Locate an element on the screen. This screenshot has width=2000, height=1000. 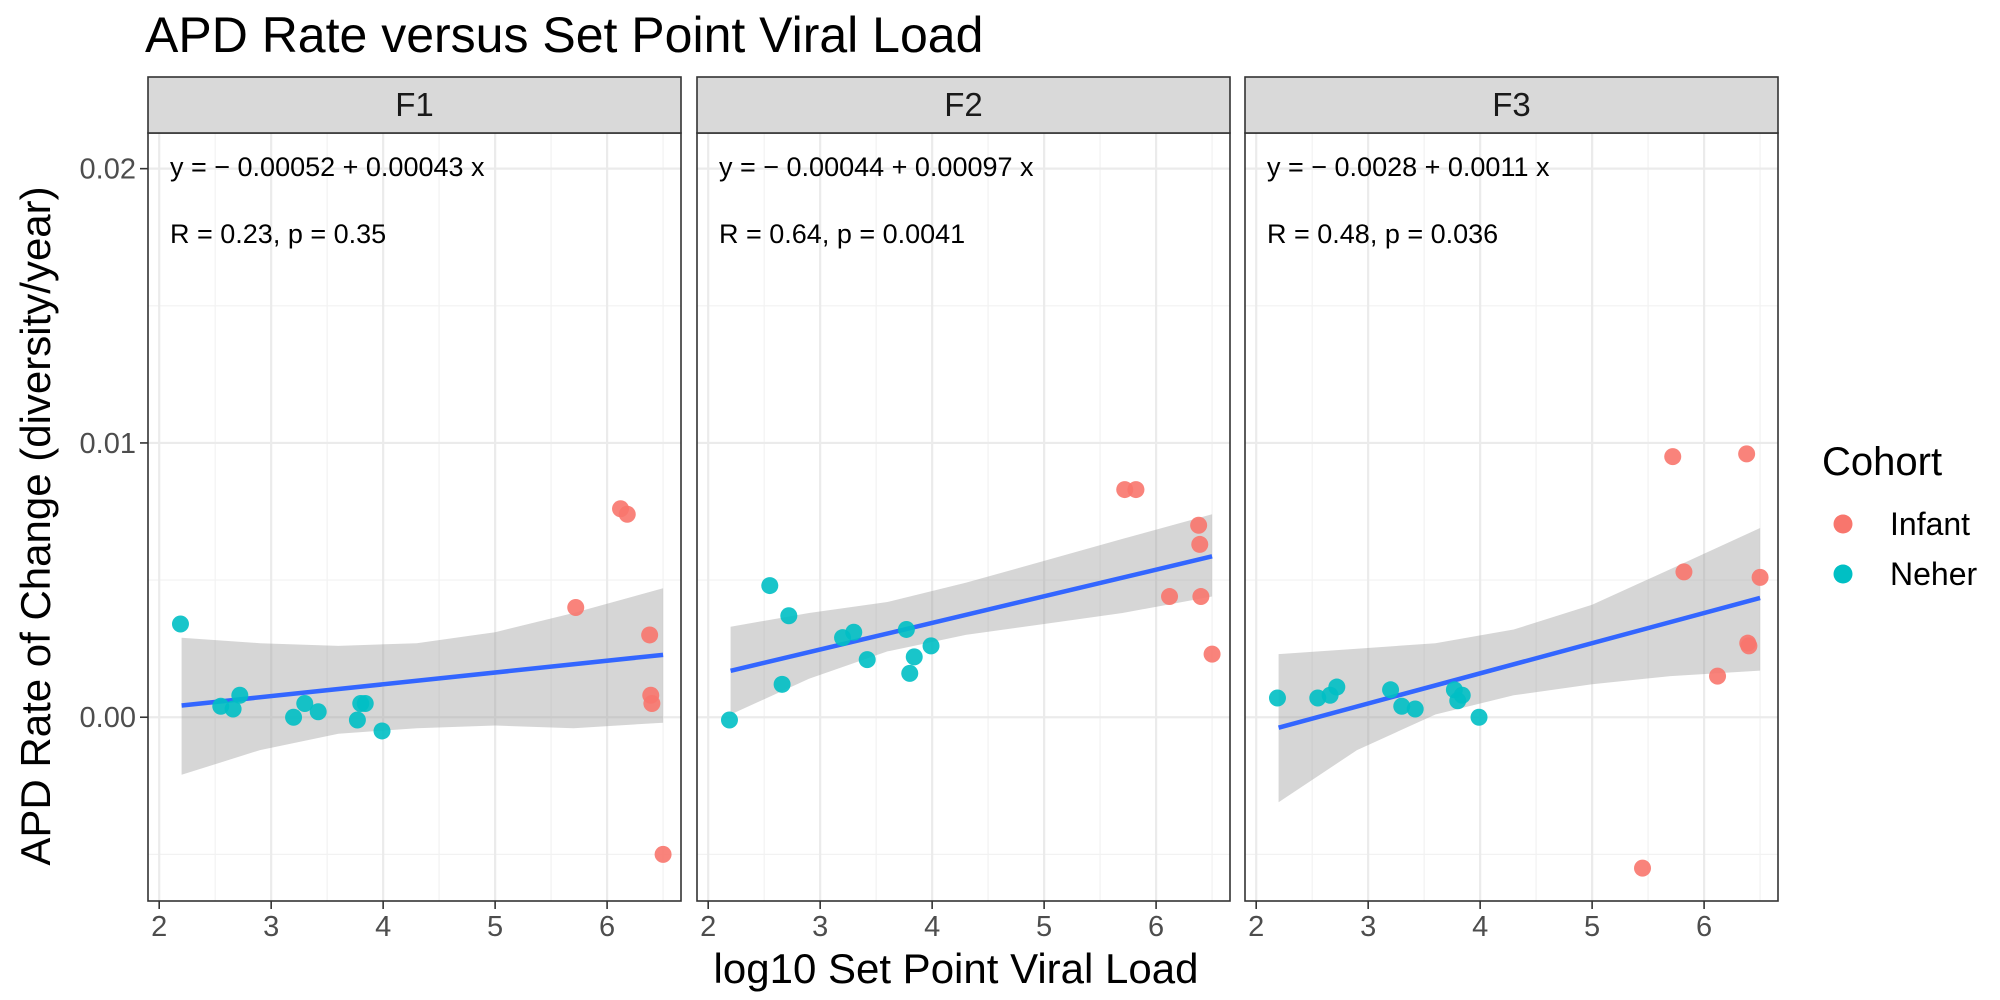
correlation-stats: R = 0.23, p = 0.35 is located at coordinates (278, 234).